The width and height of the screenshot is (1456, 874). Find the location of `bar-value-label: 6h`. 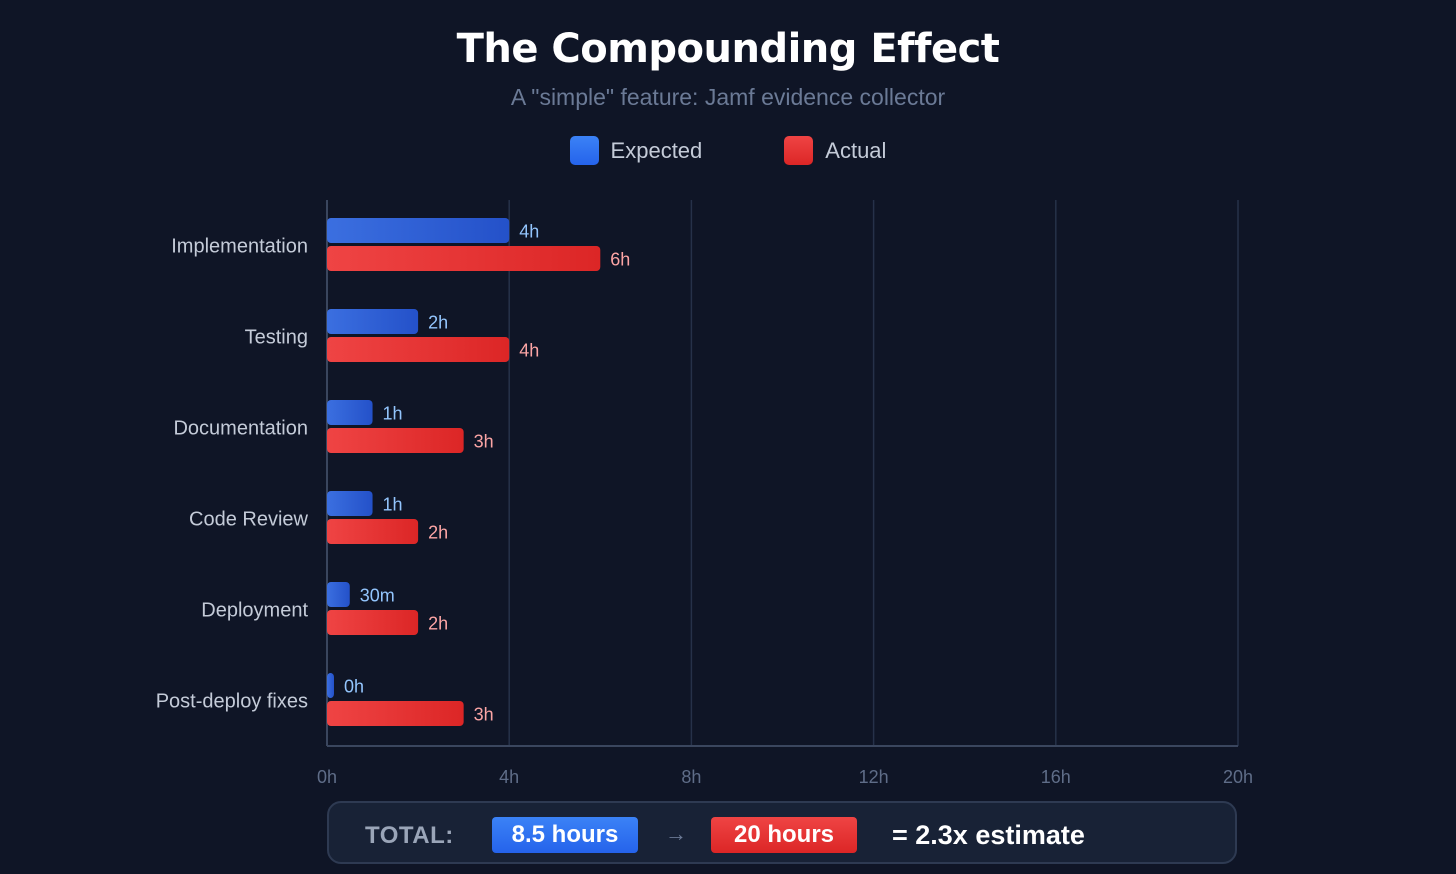

bar-value-label: 6h is located at coordinates (620, 260).